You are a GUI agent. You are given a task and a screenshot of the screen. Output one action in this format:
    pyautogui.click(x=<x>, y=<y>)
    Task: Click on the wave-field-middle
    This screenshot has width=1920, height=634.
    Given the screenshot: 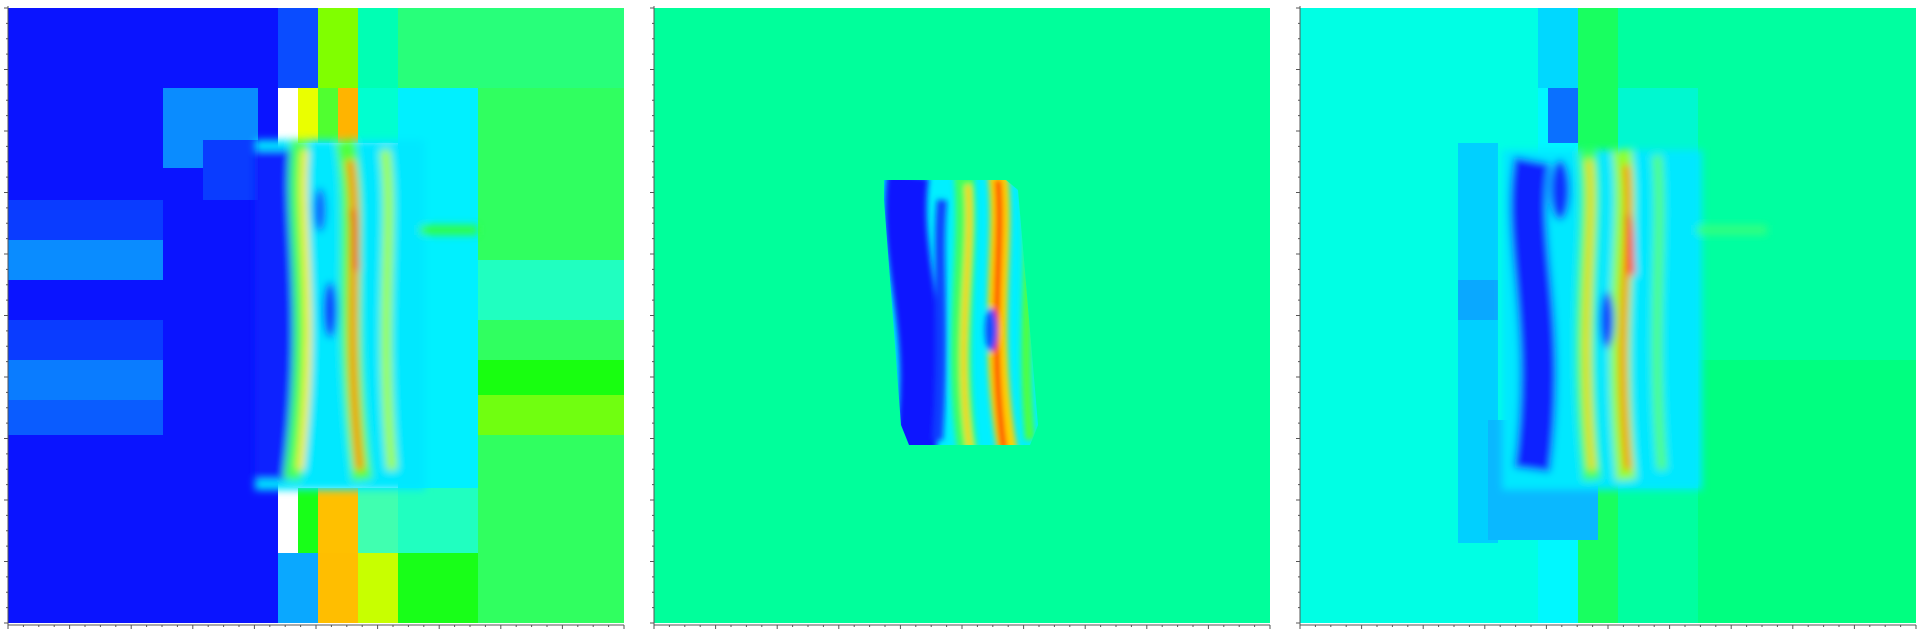 What is the action you would take?
    pyautogui.click(x=961, y=312)
    